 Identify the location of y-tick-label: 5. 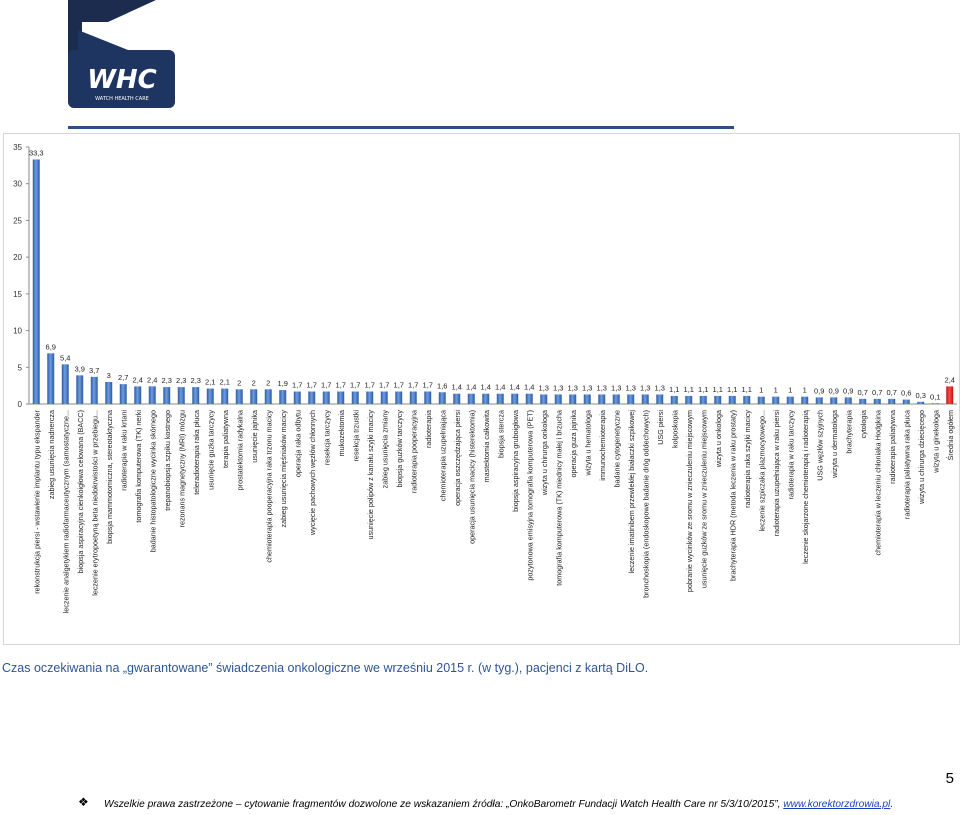
(20, 367).